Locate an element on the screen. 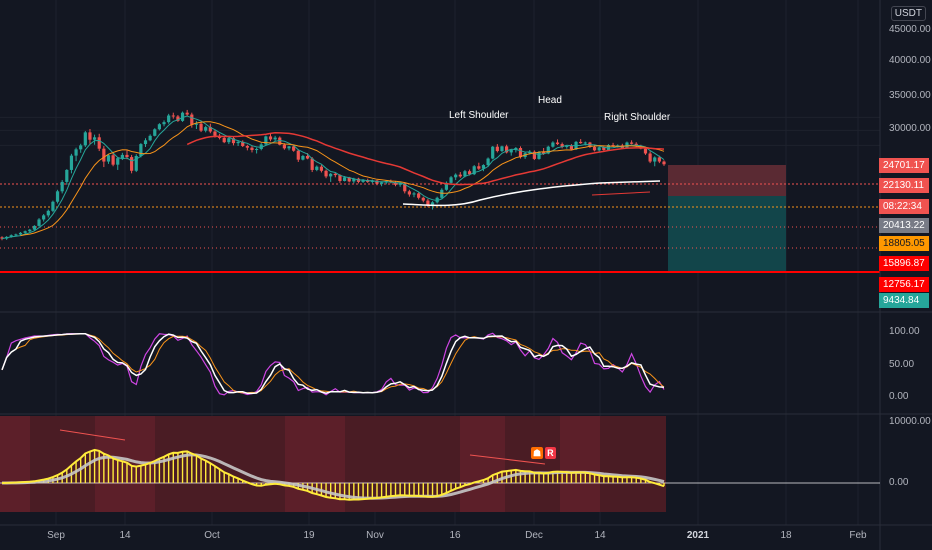 The width and height of the screenshot is (932, 550). stoch-k-line is located at coordinates (333, 364).